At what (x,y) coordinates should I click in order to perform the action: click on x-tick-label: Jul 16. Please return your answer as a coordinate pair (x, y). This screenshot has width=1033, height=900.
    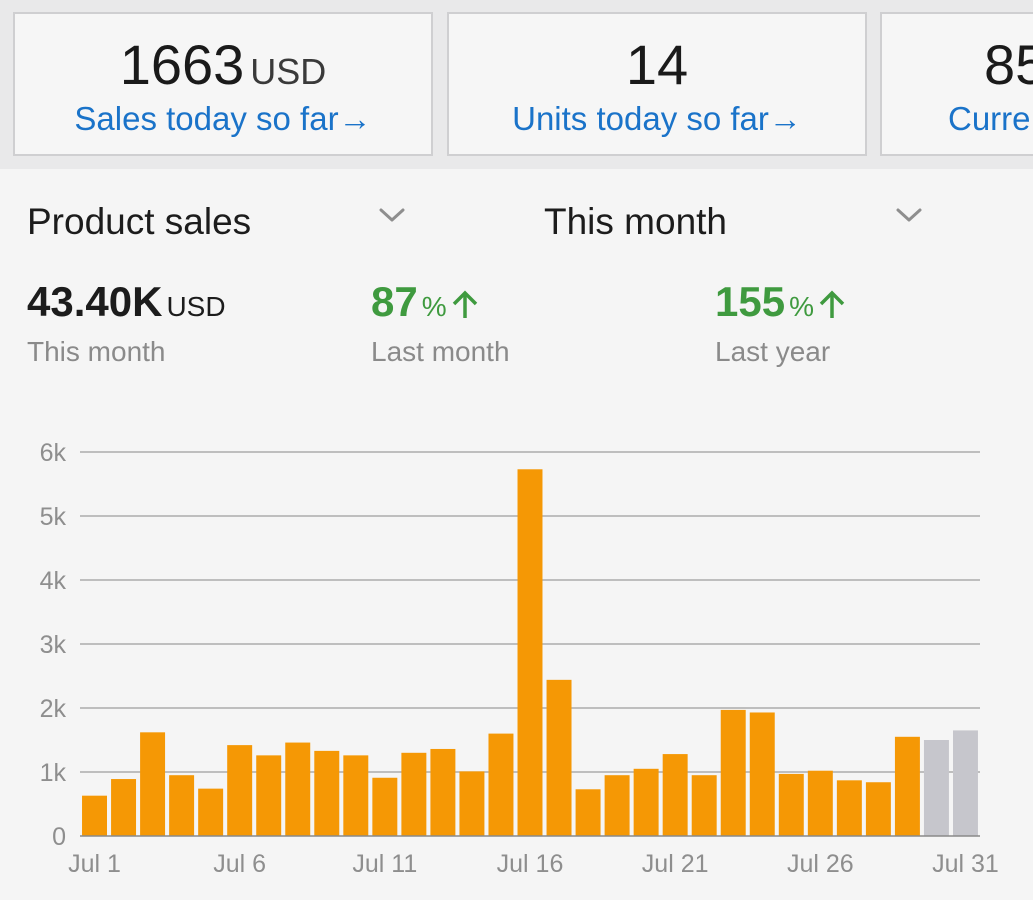
    Looking at the image, I should click on (530, 864).